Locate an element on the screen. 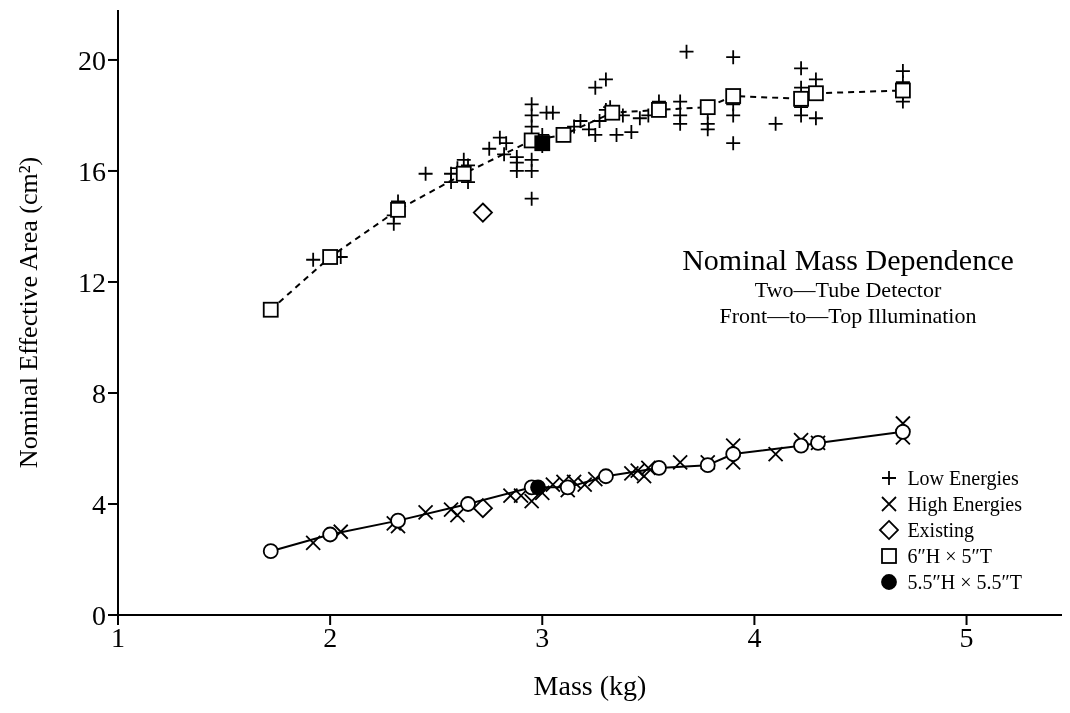  y-tick-label: 4 is located at coordinates (99, 504).